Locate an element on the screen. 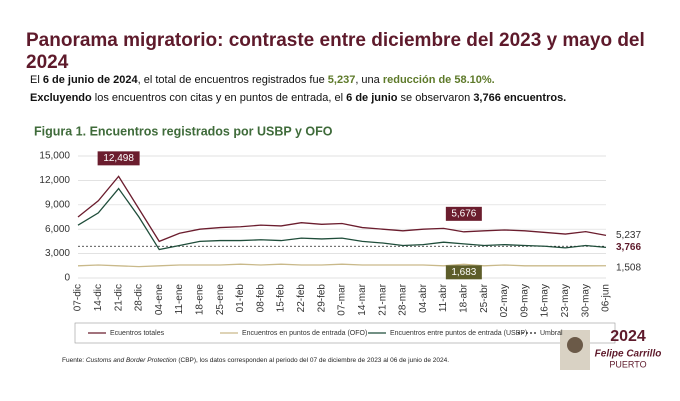  x-tick-label: 28-mar is located at coordinates (403, 299).